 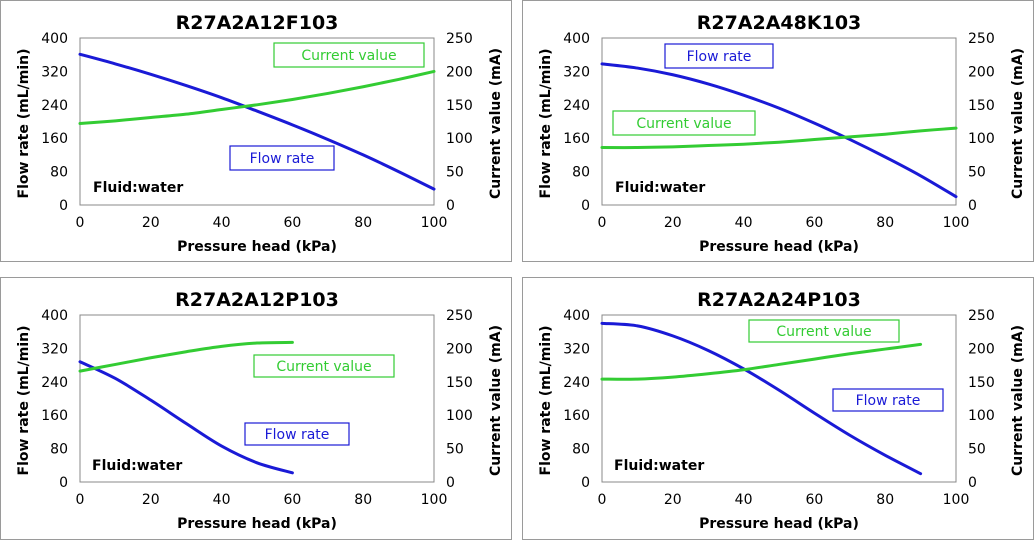 I want to click on chart-title: R27A2A48K103, so click(x=779, y=23).